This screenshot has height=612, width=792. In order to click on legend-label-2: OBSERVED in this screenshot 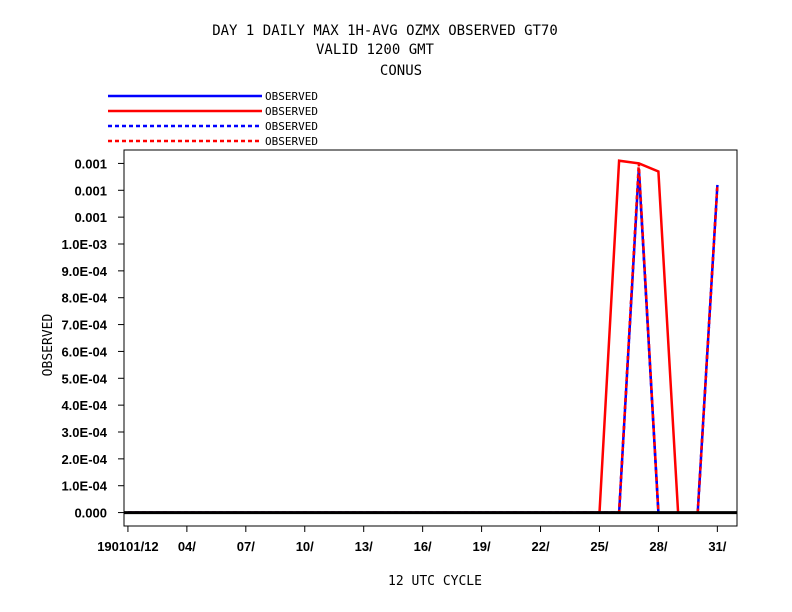, I will do `click(291, 111)`.